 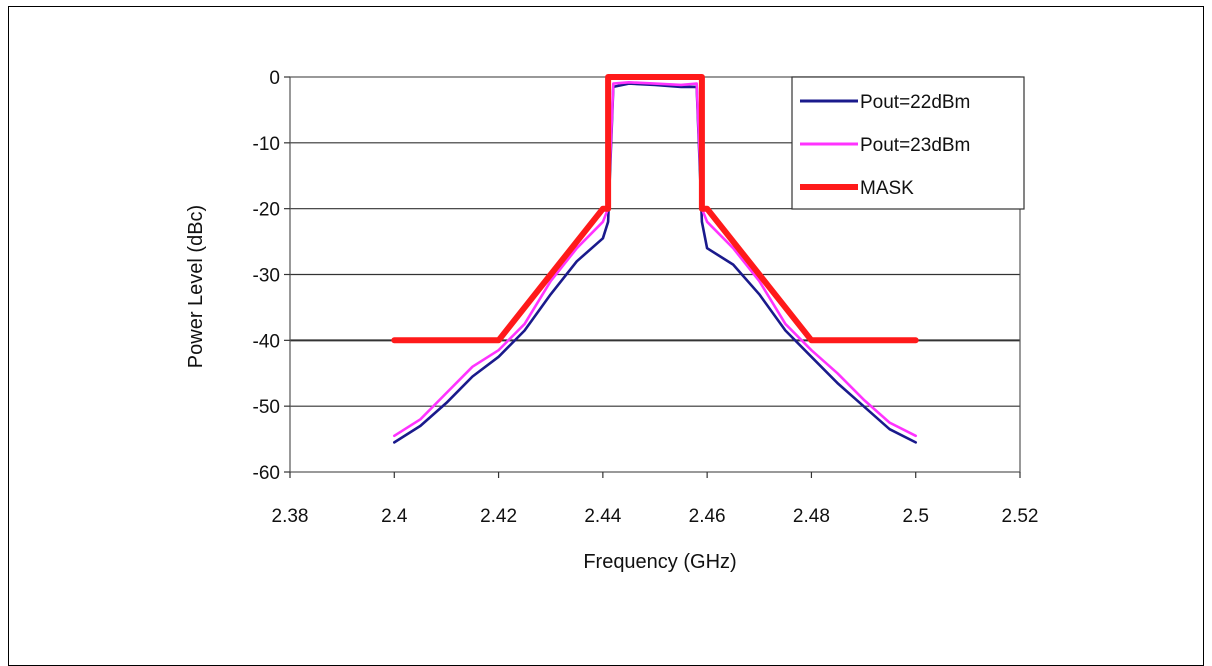 What do you see at coordinates (266, 341) in the screenshot?
I see `y-tick-label: -40` at bounding box center [266, 341].